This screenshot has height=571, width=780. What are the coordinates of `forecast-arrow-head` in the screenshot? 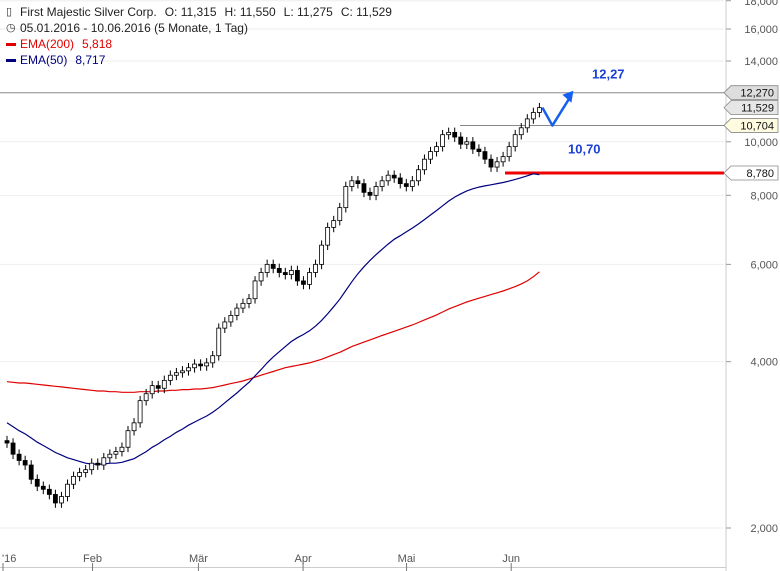 It's located at (568, 96).